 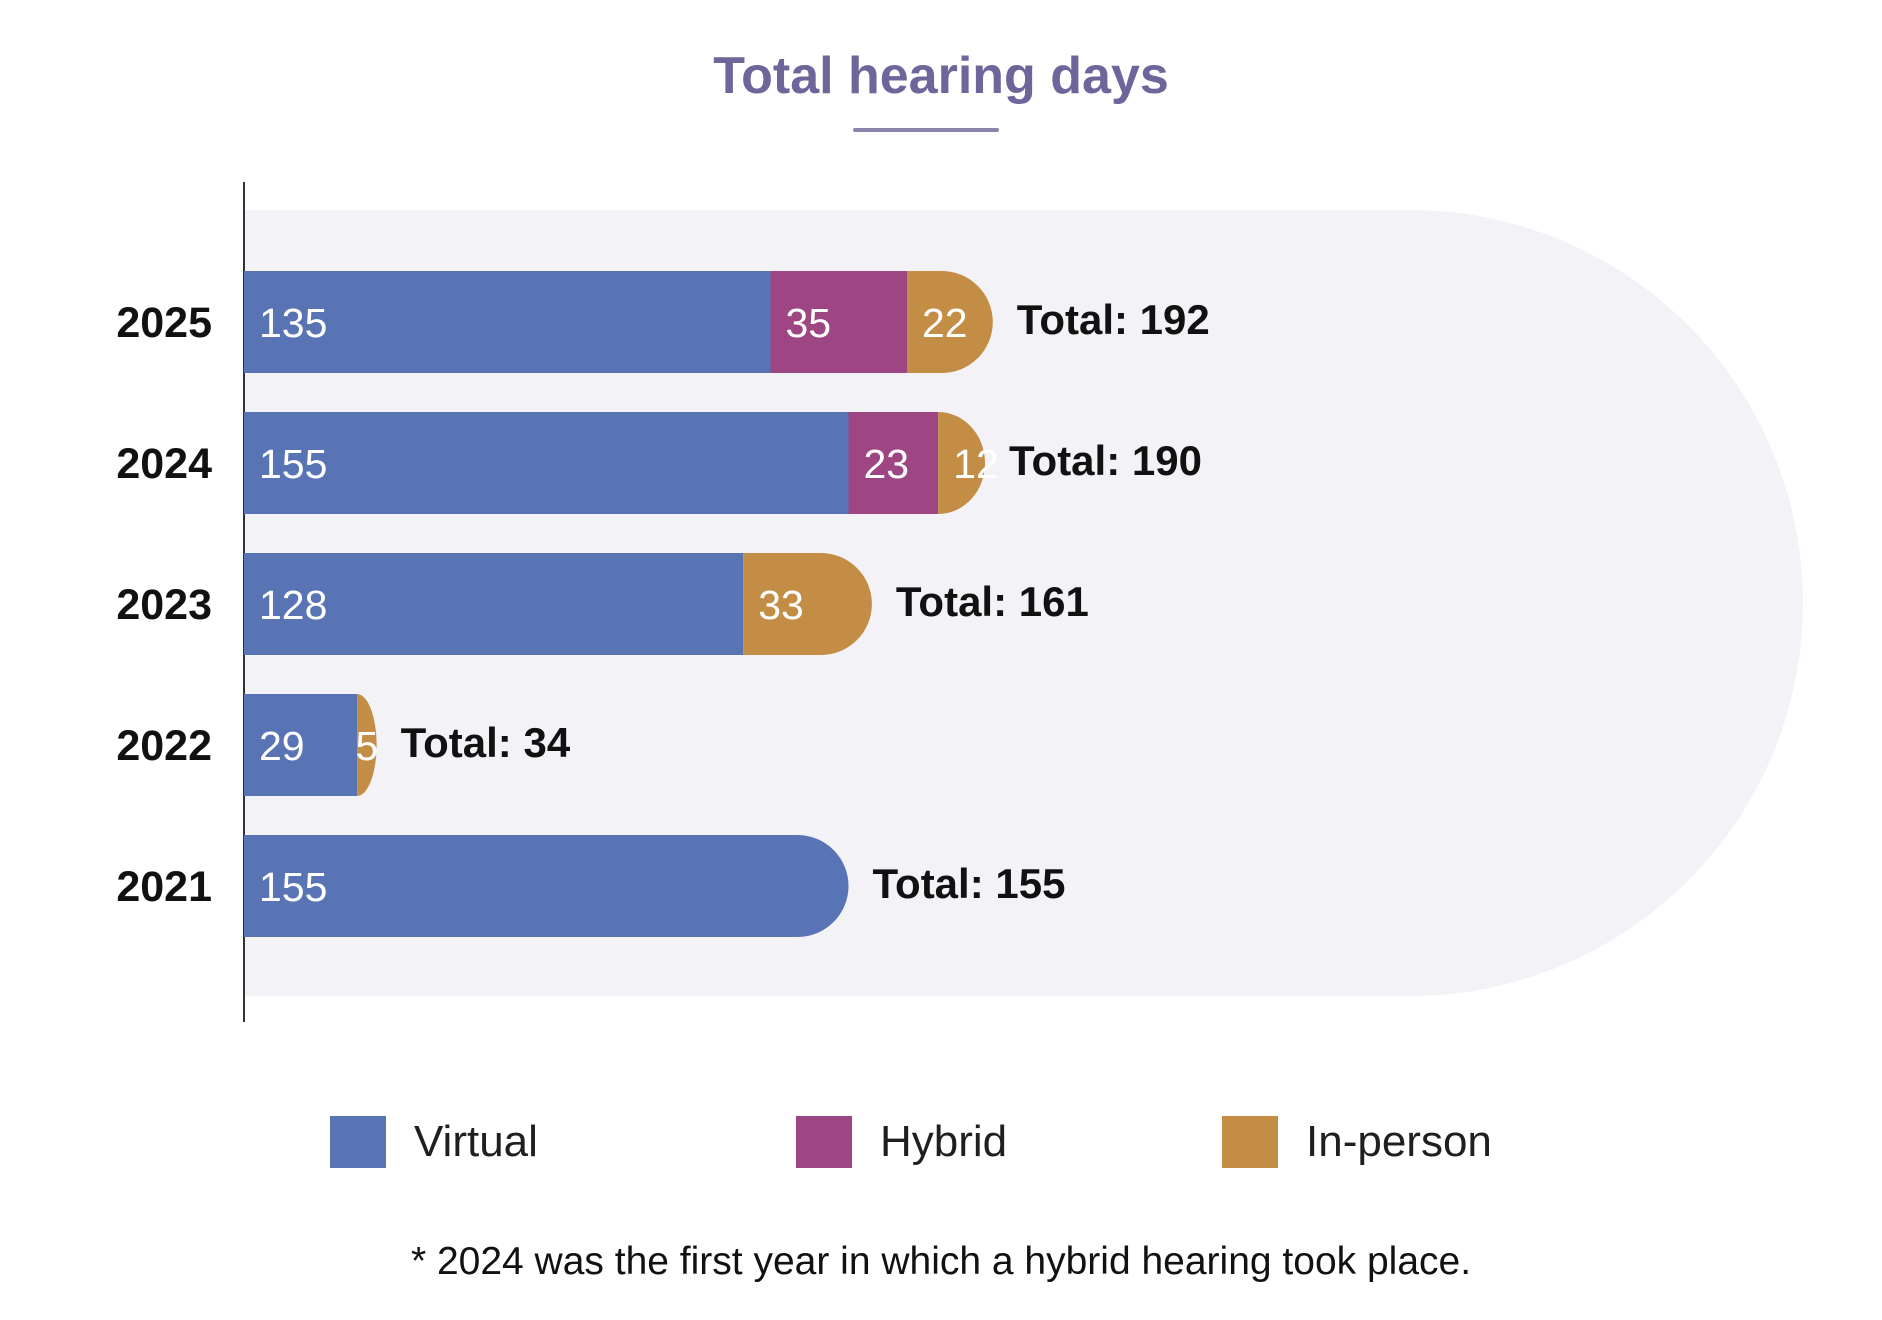 What do you see at coordinates (507, 322) in the screenshot?
I see `bar-virtual-2025` at bounding box center [507, 322].